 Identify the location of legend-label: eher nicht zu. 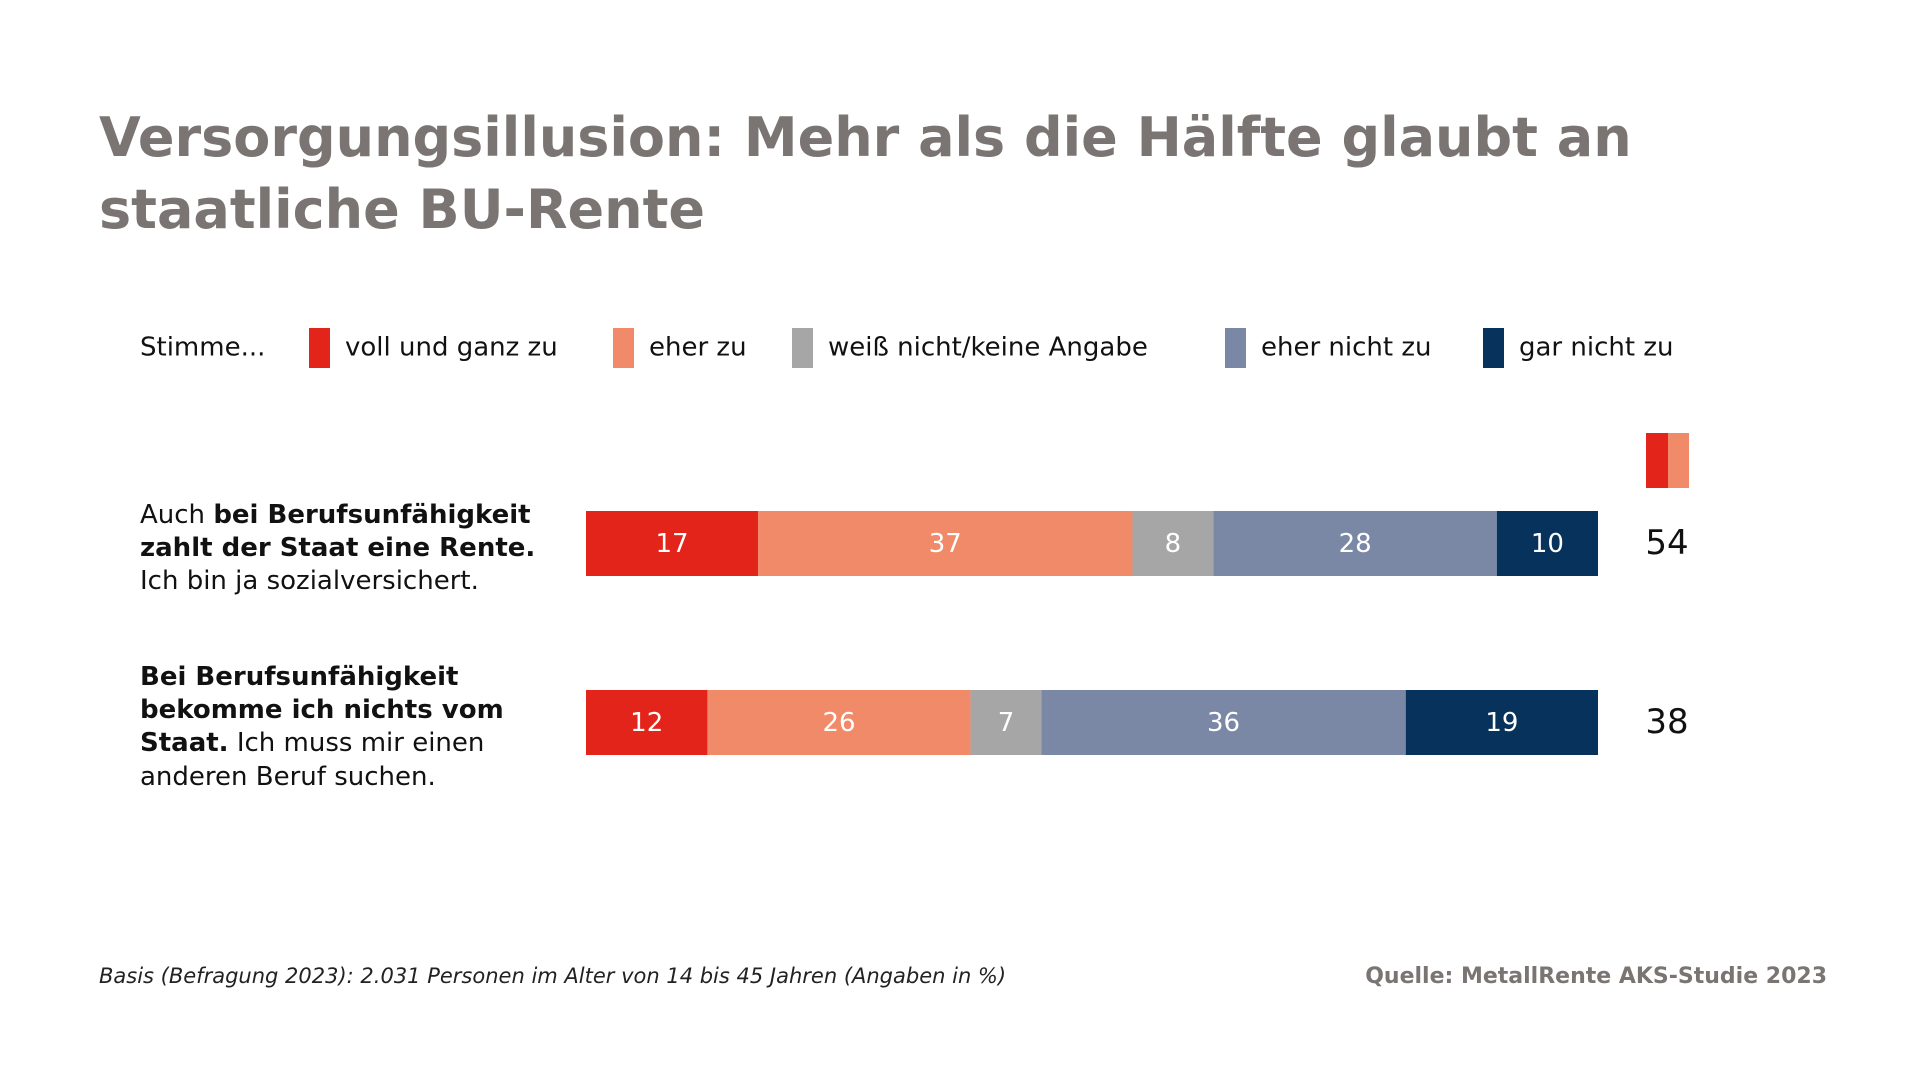
(1346, 348).